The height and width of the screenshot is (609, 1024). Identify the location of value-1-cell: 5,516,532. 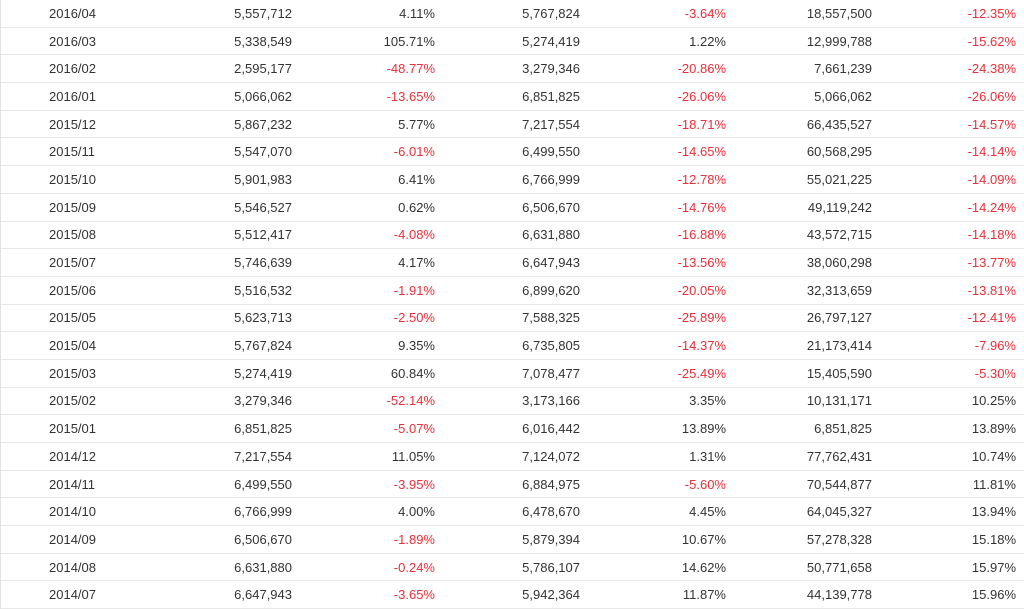
(263, 290).